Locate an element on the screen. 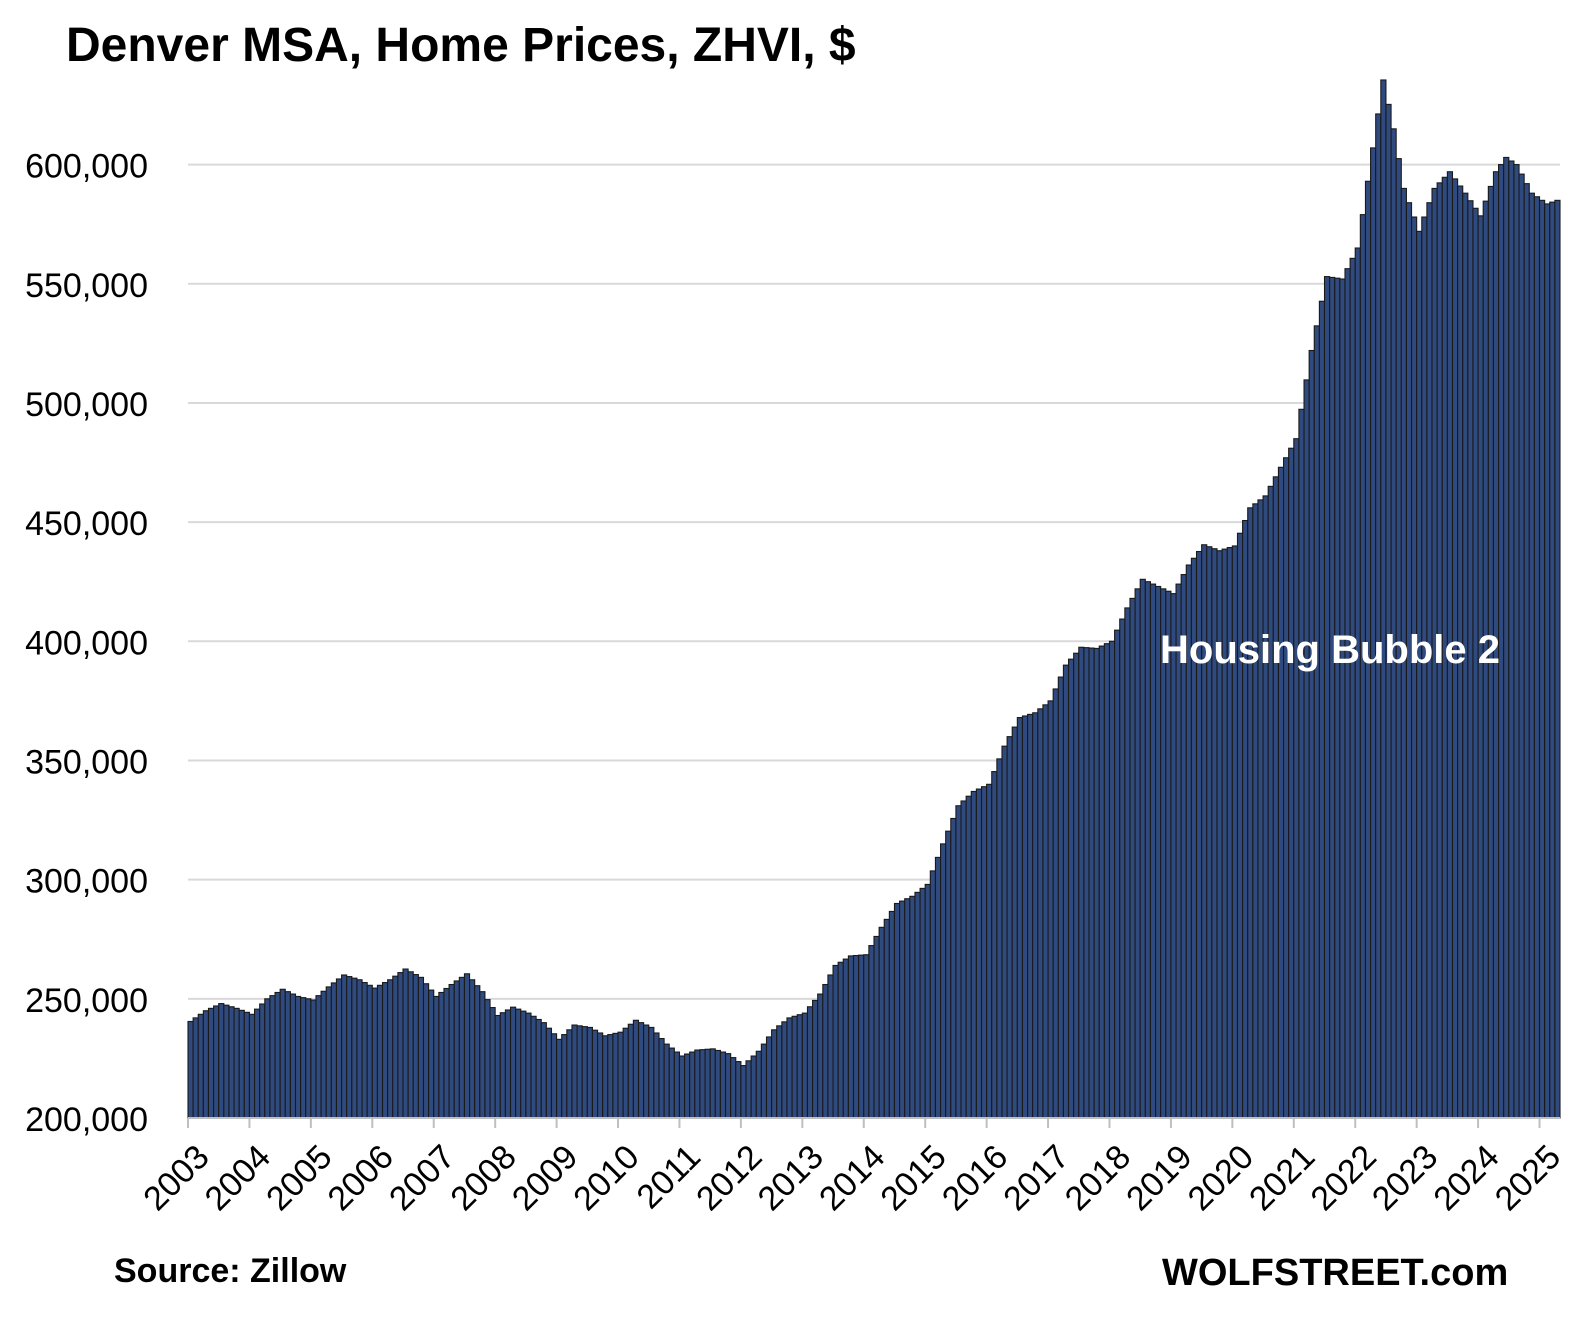 The image size is (1584, 1318). x-tick-label: 2018 is located at coordinates (1098, 1178).